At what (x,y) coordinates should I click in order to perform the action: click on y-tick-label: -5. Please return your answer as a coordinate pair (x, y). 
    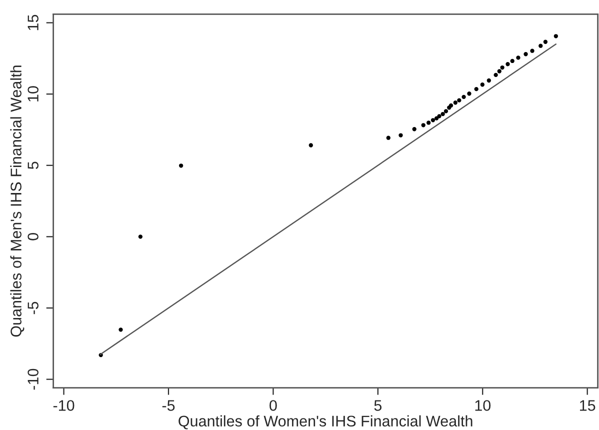
    Looking at the image, I should click on (33, 308).